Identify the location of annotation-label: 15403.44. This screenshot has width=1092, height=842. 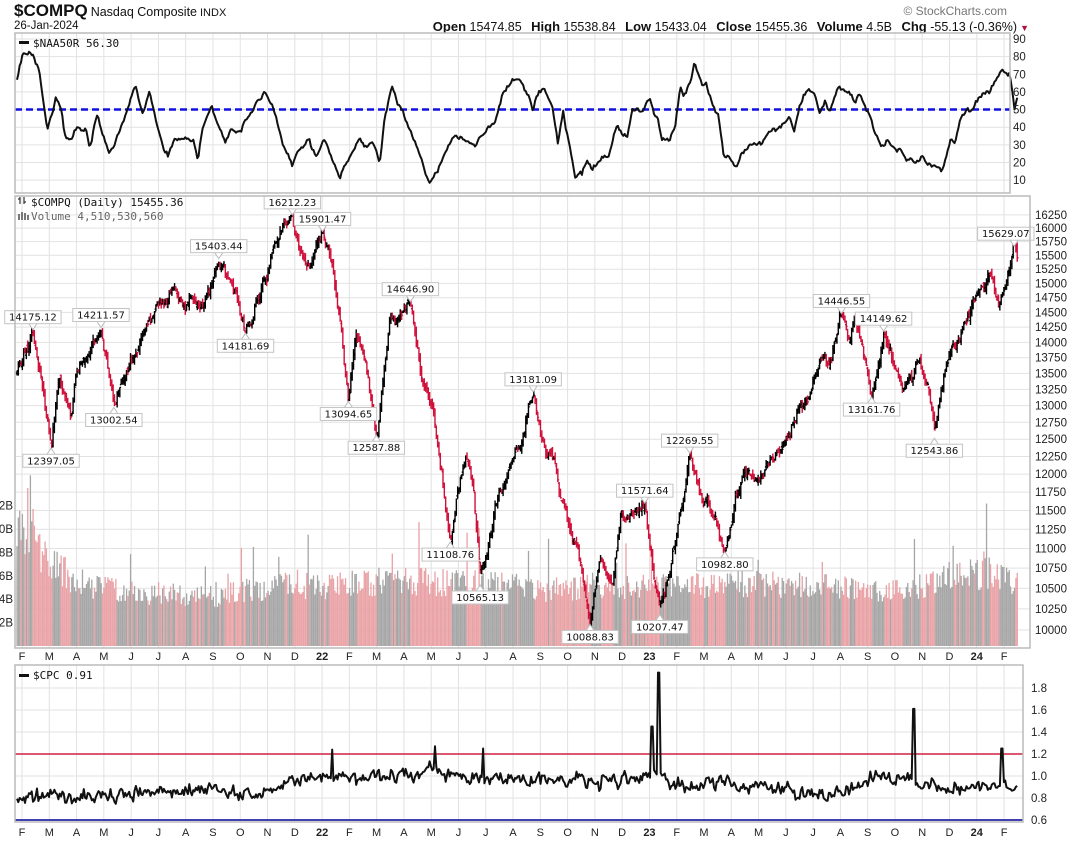
(219, 247).